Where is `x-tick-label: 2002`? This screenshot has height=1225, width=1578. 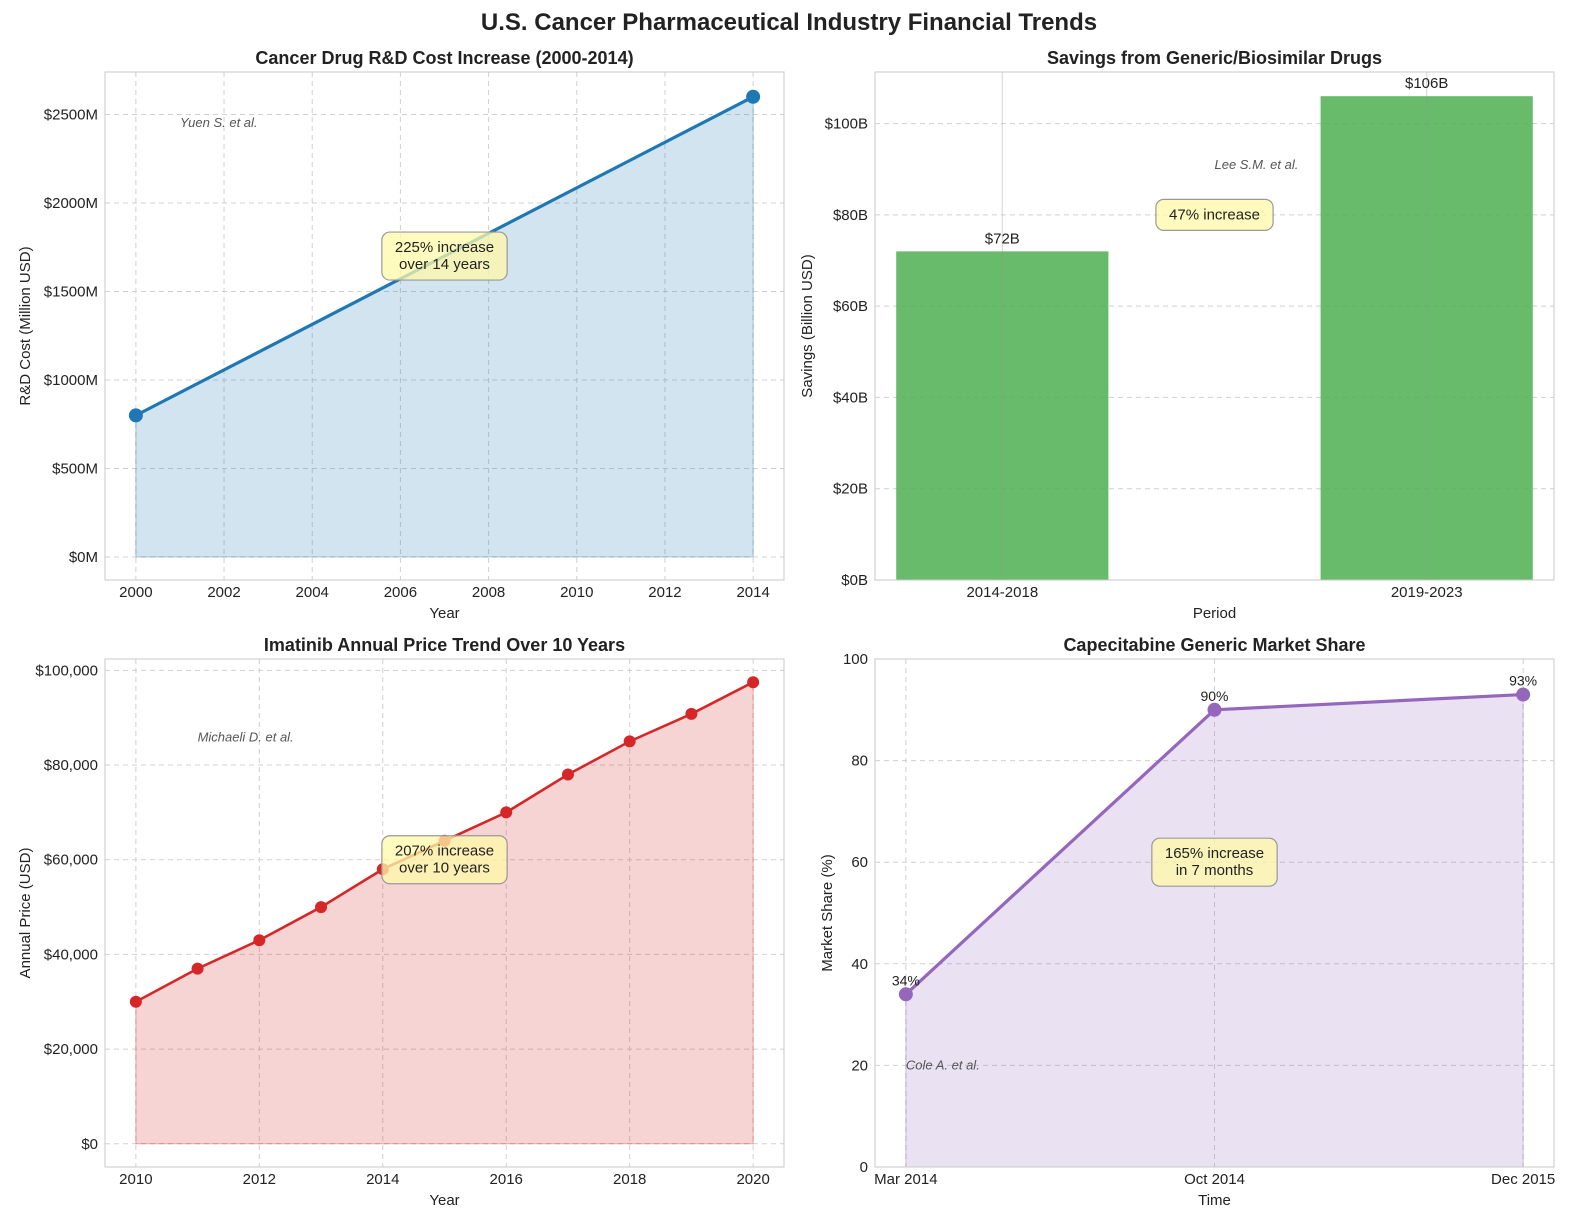
x-tick-label: 2002 is located at coordinates (223, 592).